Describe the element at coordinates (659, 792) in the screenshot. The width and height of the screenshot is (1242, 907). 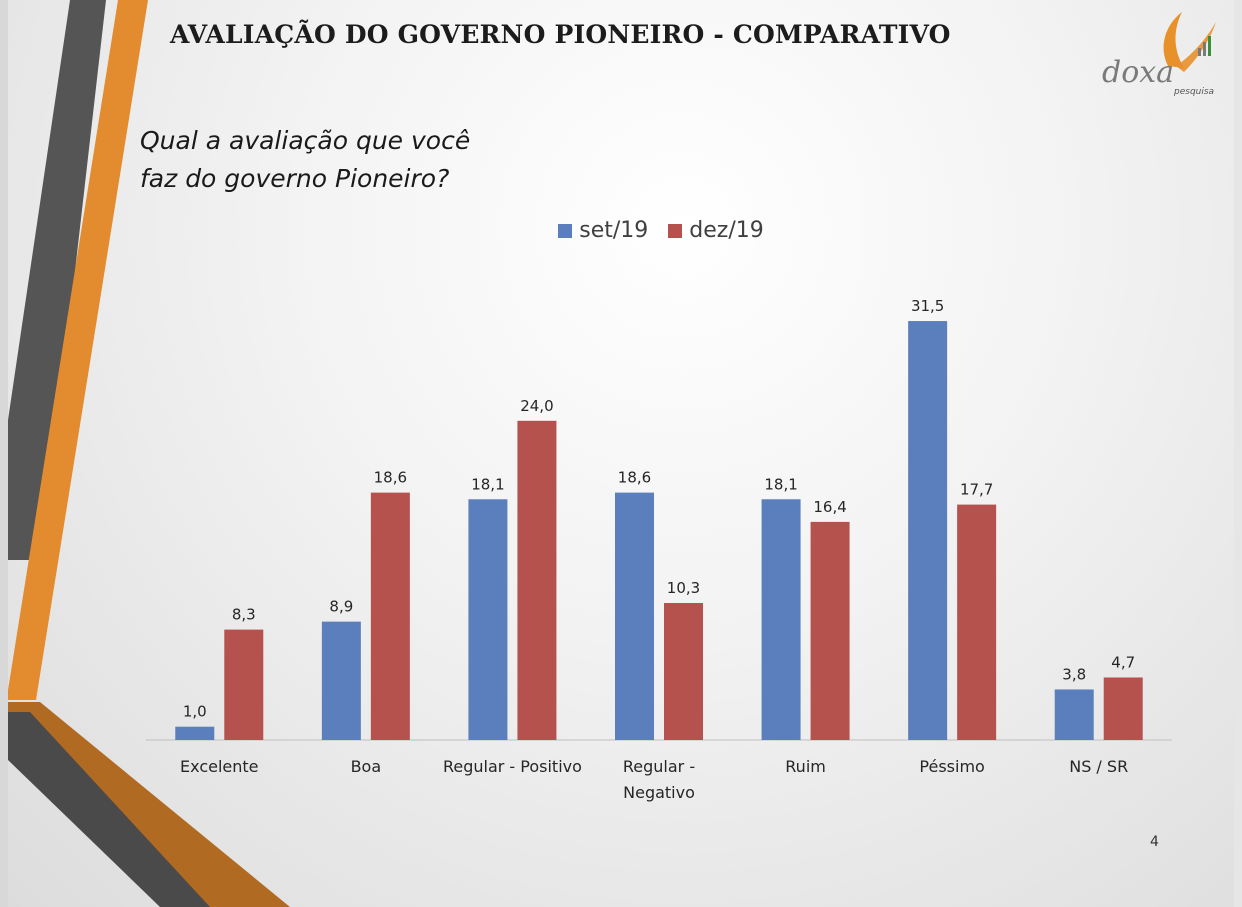
I see `category-label-3-line-1: Negativo` at that location.